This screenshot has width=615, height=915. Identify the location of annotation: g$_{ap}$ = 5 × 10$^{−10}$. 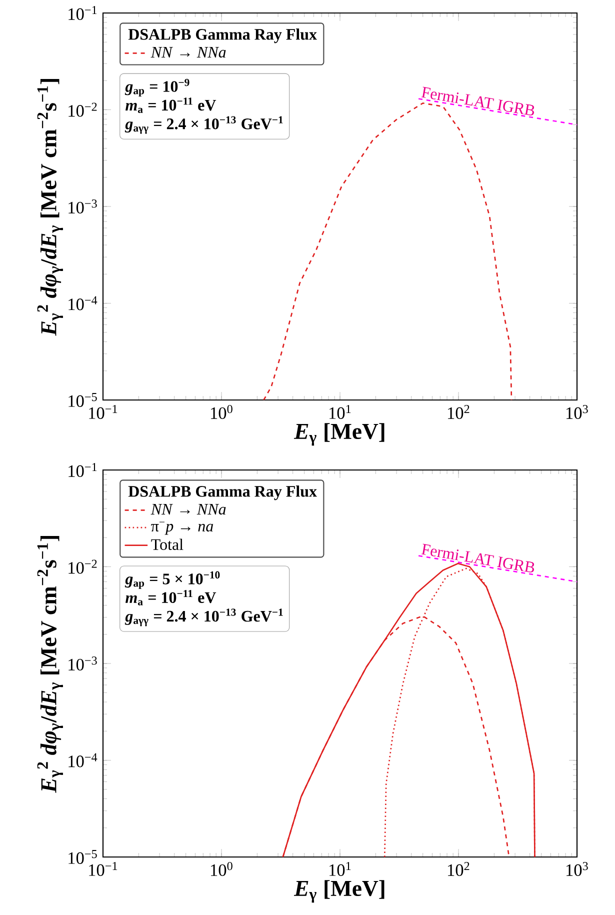
(172, 580).